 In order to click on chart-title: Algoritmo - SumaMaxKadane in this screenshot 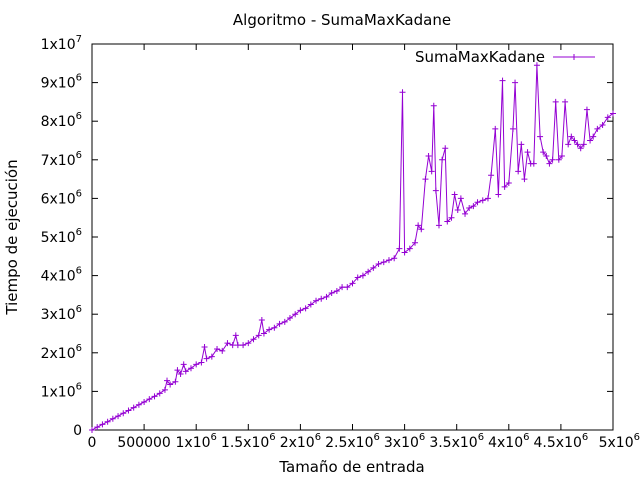, I will do `click(342, 20)`.